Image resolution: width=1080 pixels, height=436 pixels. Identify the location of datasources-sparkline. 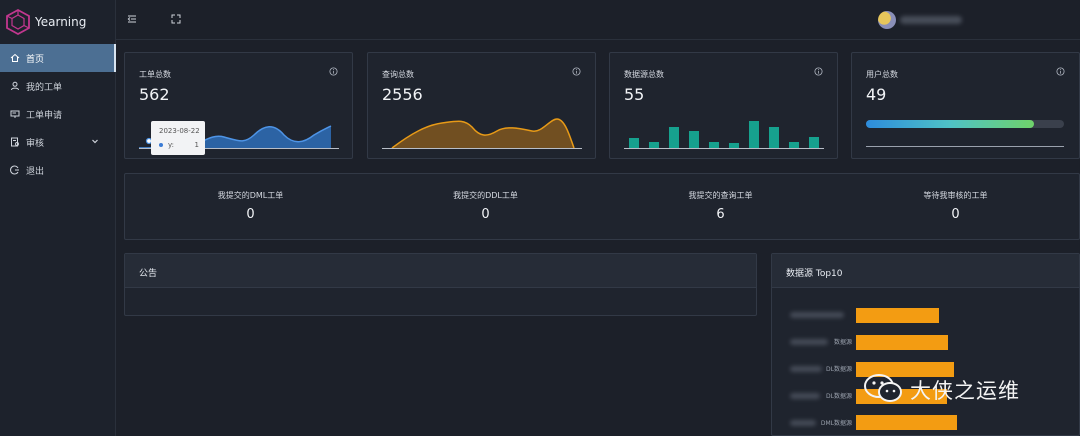
(724, 133).